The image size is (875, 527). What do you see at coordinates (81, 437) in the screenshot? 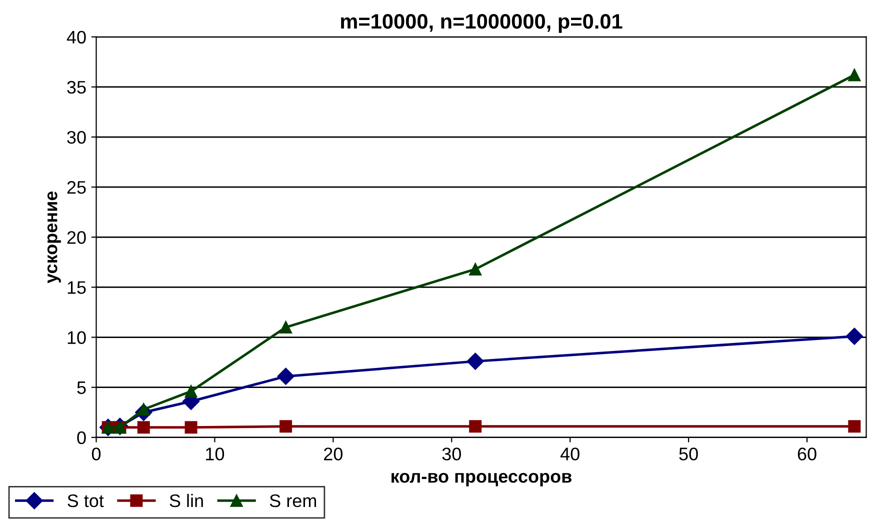
I see `y-tick-label: 0` at bounding box center [81, 437].